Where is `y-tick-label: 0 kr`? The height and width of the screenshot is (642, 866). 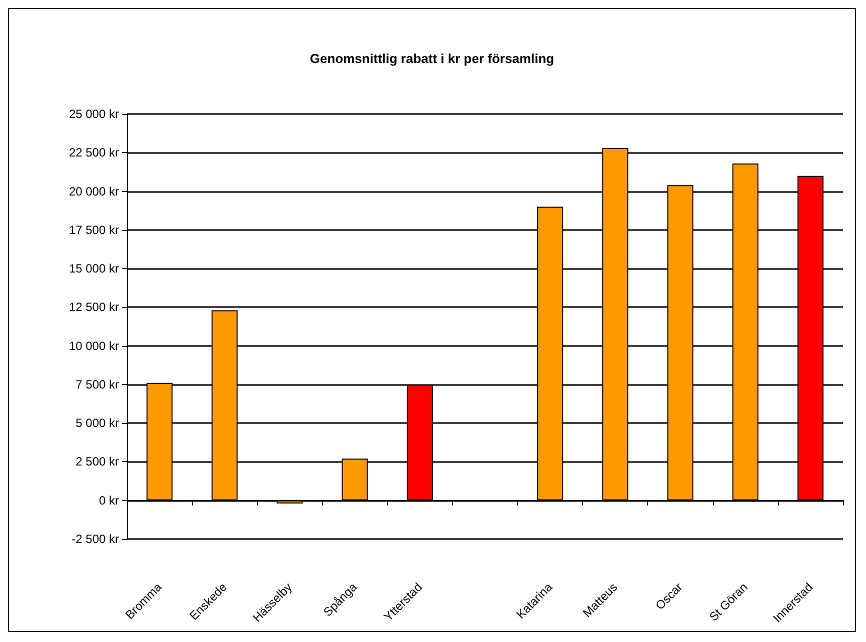
y-tick-label: 0 kr is located at coordinates (108, 500).